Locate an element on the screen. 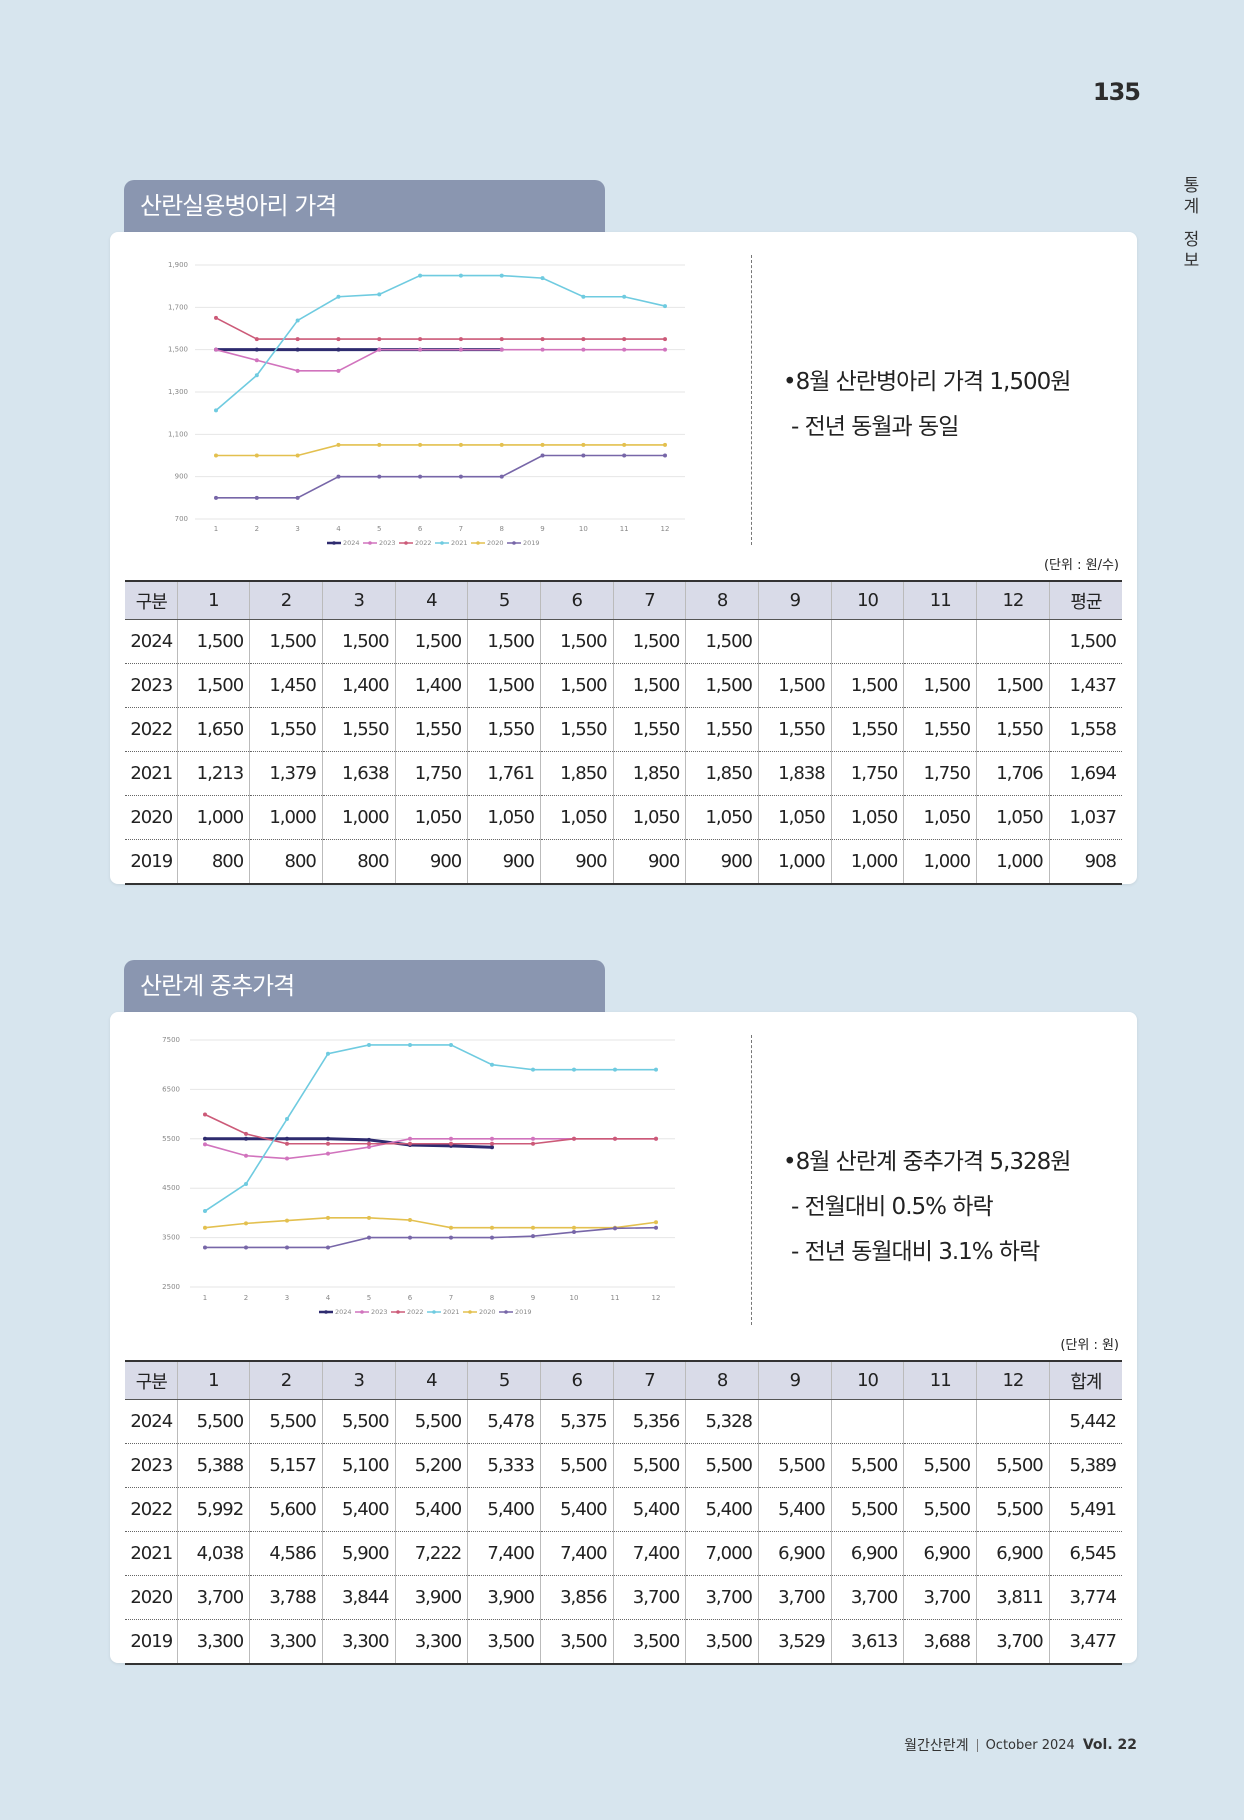 This screenshot has width=1244, height=1820. x-tick-label: 4 is located at coordinates (338, 529).